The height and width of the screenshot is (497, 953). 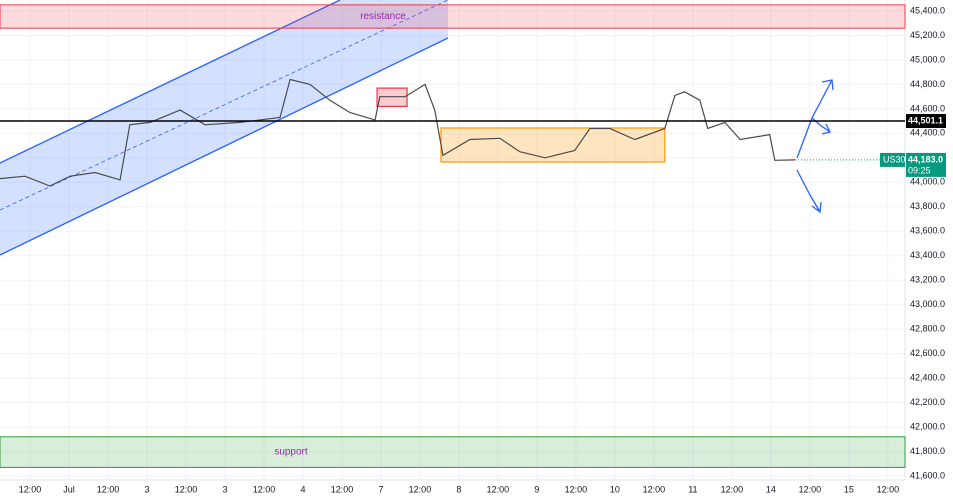 I want to click on countdown-label: 09:25, so click(x=919, y=170).